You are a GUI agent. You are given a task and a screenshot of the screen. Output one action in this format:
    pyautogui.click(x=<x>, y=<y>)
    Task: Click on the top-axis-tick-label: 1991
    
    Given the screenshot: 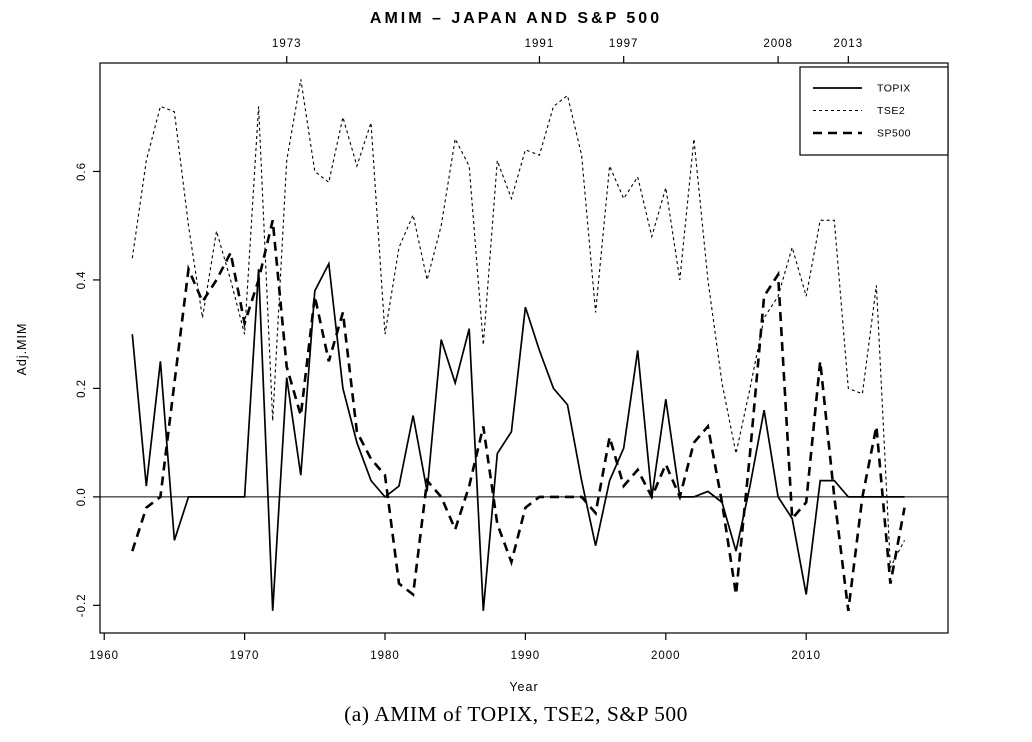 What is the action you would take?
    pyautogui.click(x=540, y=44)
    